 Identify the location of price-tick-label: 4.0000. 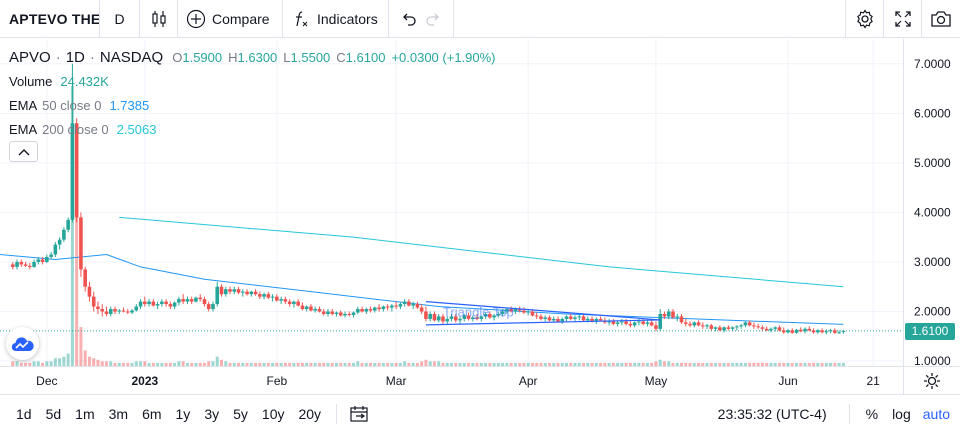
(932, 212).